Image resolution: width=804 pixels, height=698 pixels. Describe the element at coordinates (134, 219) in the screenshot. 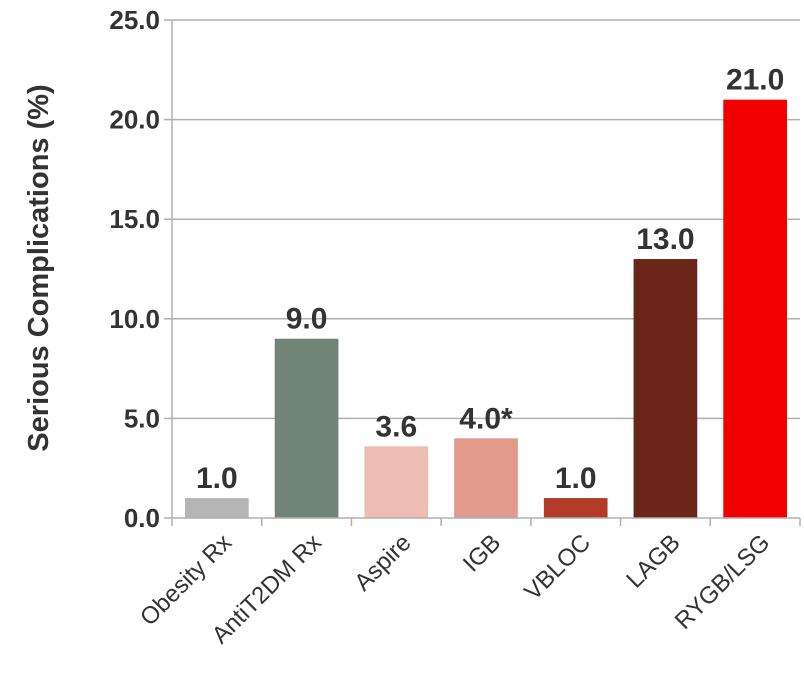

I see `y-tick-label: 15.0` at that location.